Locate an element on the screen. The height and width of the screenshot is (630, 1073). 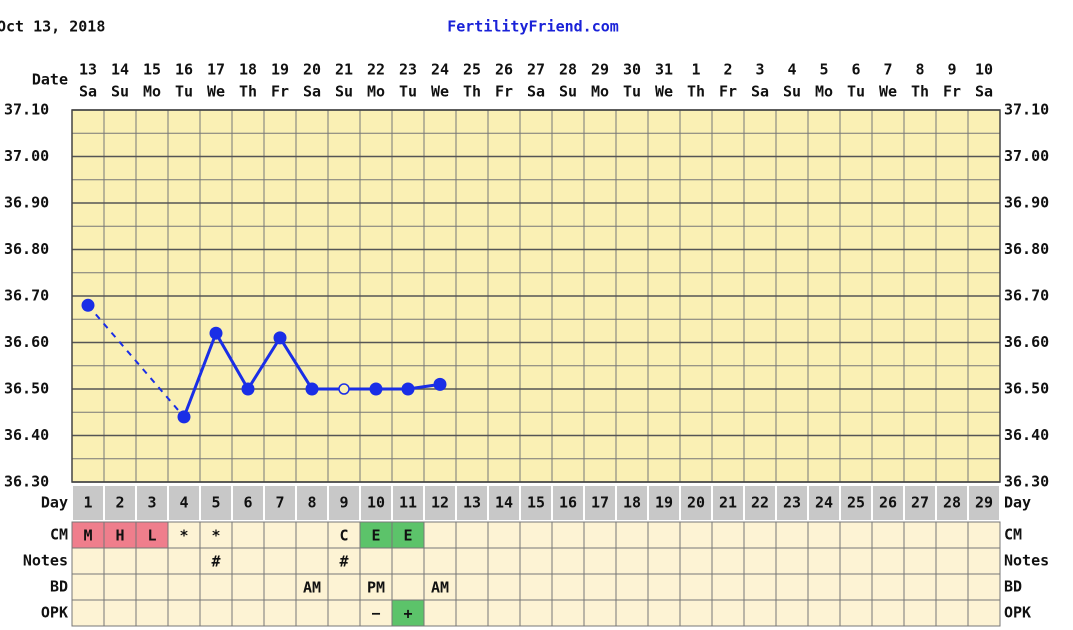
y-tick-label: 36.90 is located at coordinates (26, 203).